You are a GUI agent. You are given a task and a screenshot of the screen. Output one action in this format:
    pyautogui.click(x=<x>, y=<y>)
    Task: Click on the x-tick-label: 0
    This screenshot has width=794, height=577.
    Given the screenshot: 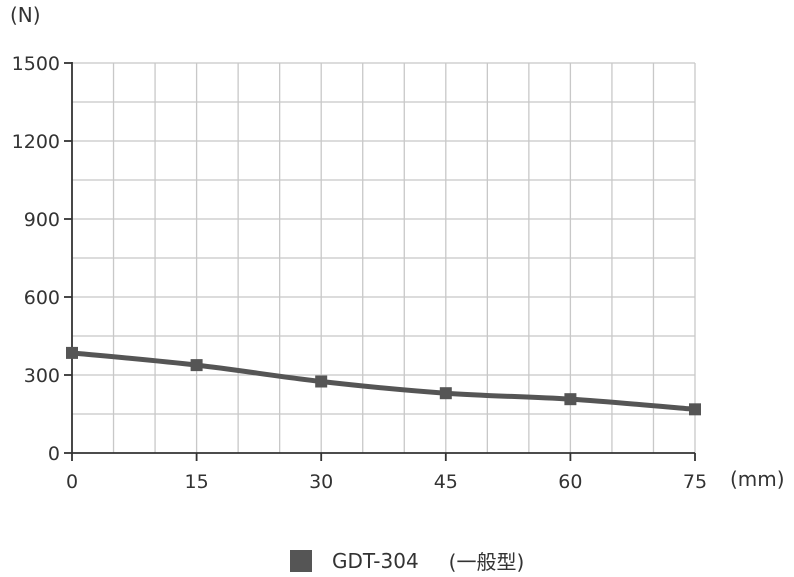 What is the action you would take?
    pyautogui.click(x=72, y=482)
    